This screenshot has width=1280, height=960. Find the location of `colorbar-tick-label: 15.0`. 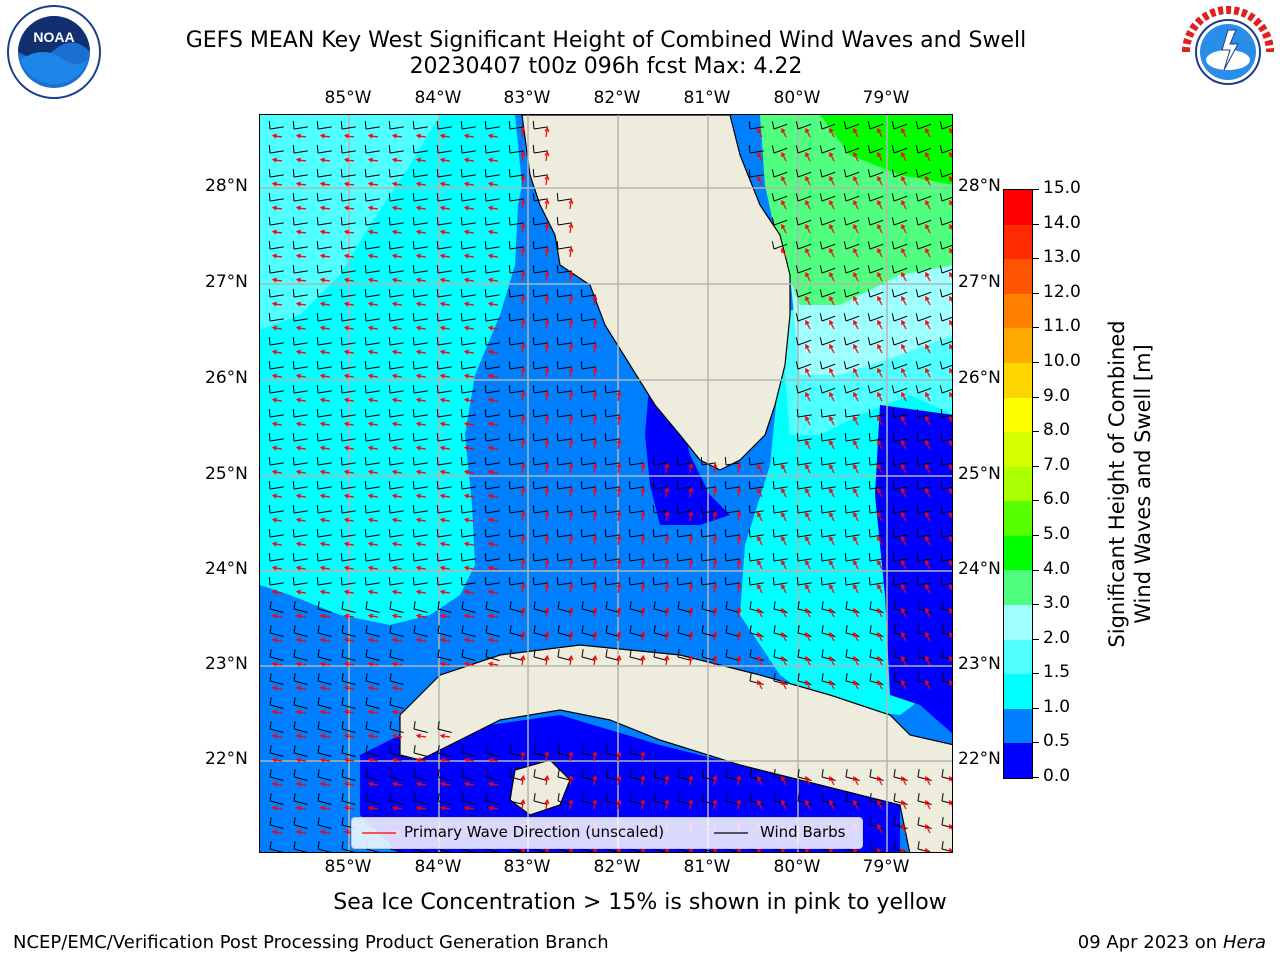

colorbar-tick-label: 15.0 is located at coordinates (1062, 188).